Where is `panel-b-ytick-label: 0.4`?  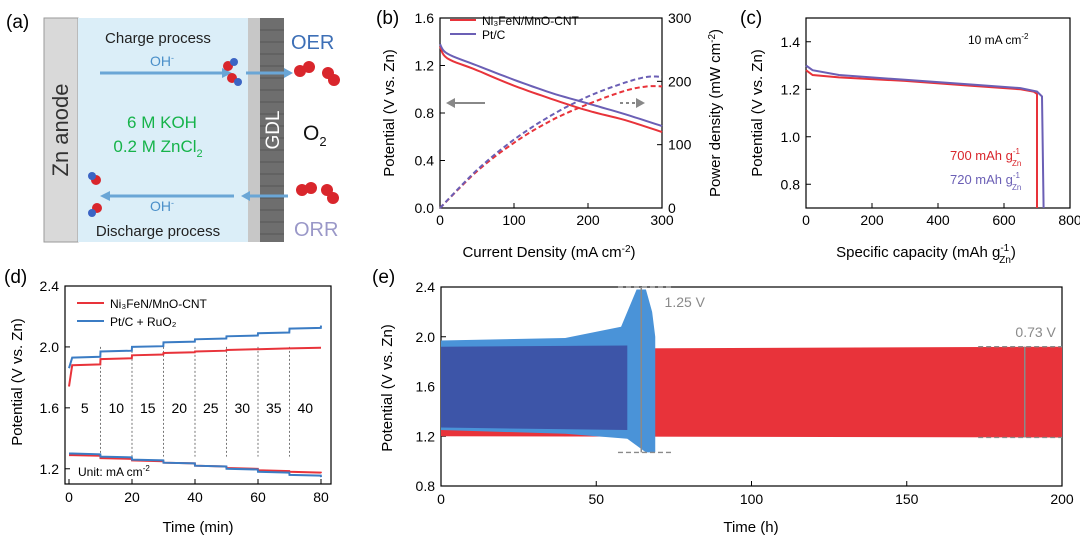 panel-b-ytick-label: 0.4 is located at coordinates (425, 161).